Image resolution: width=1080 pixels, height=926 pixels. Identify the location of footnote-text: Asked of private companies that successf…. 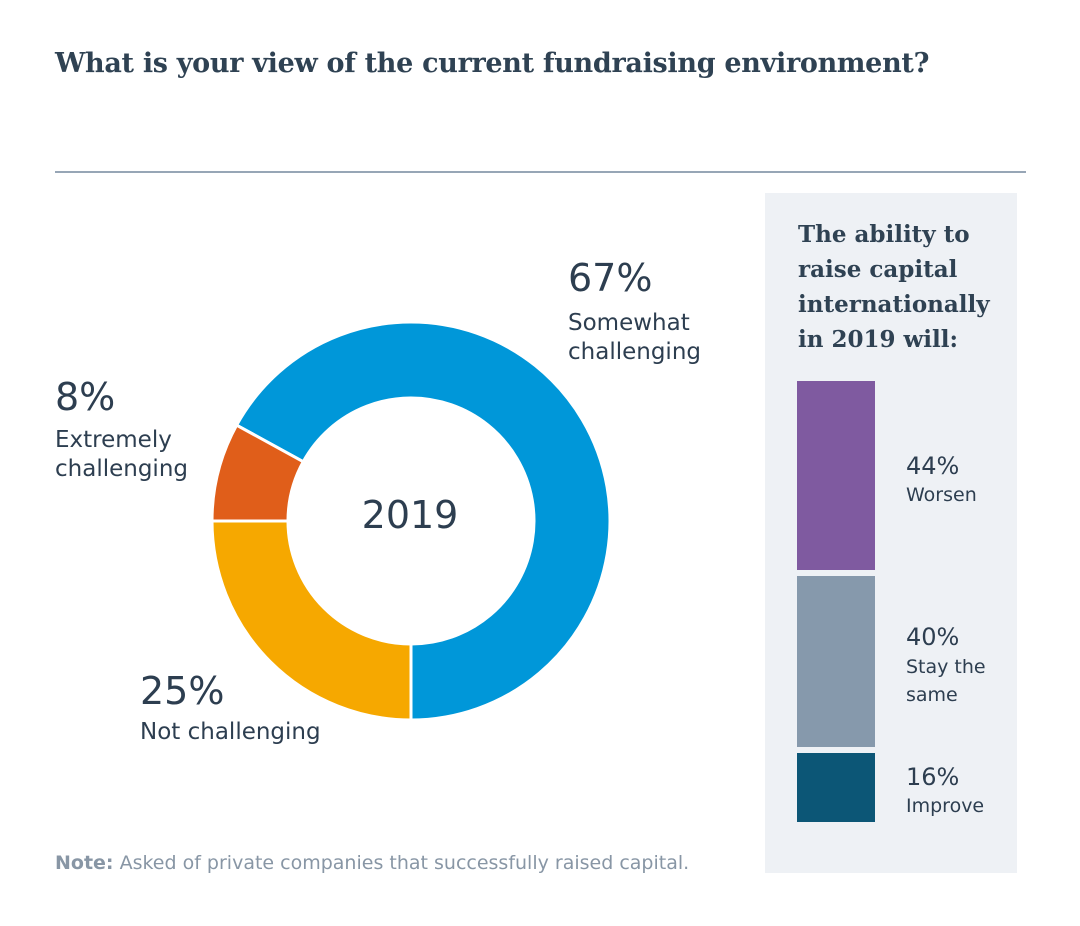
(401, 863).